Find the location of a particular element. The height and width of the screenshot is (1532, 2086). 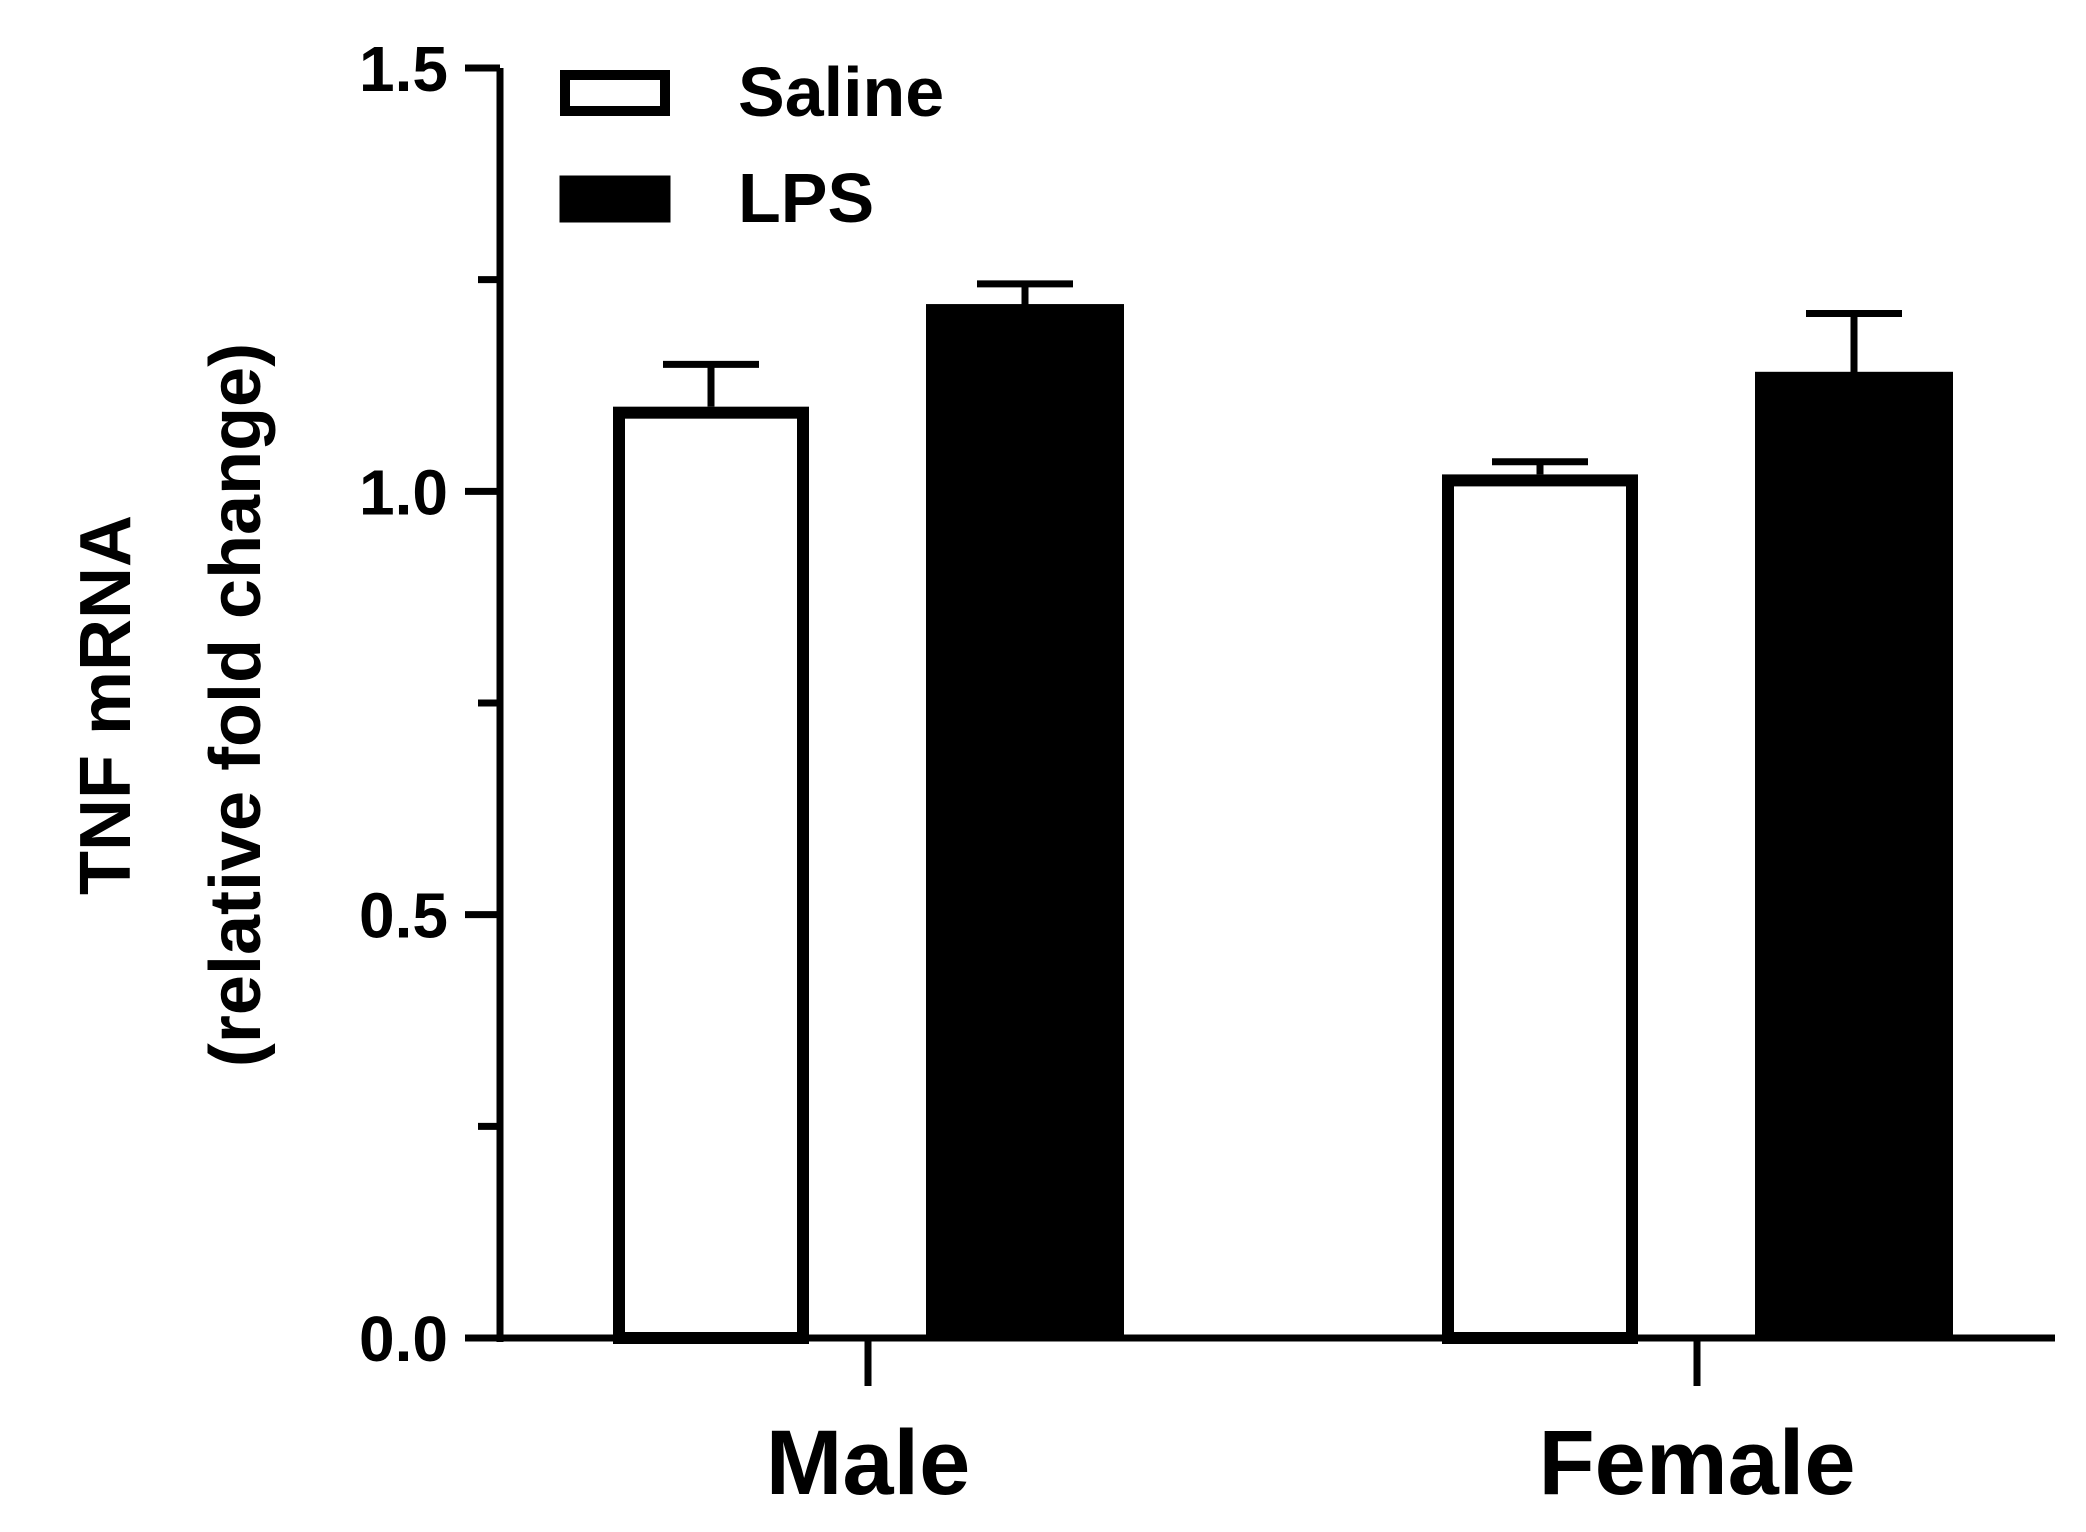

legend: Saline LPS is located at coordinates (751, 145).